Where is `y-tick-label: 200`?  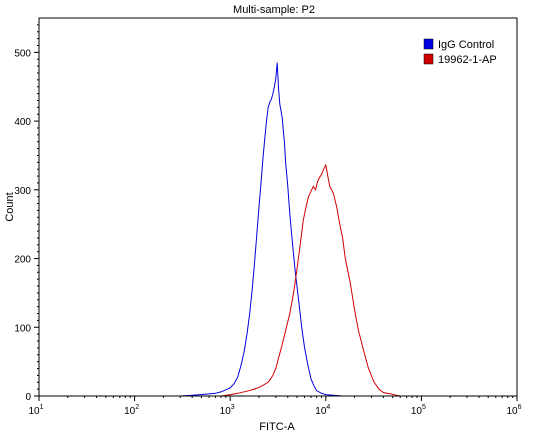
y-tick-label: 200 is located at coordinates (22, 260).